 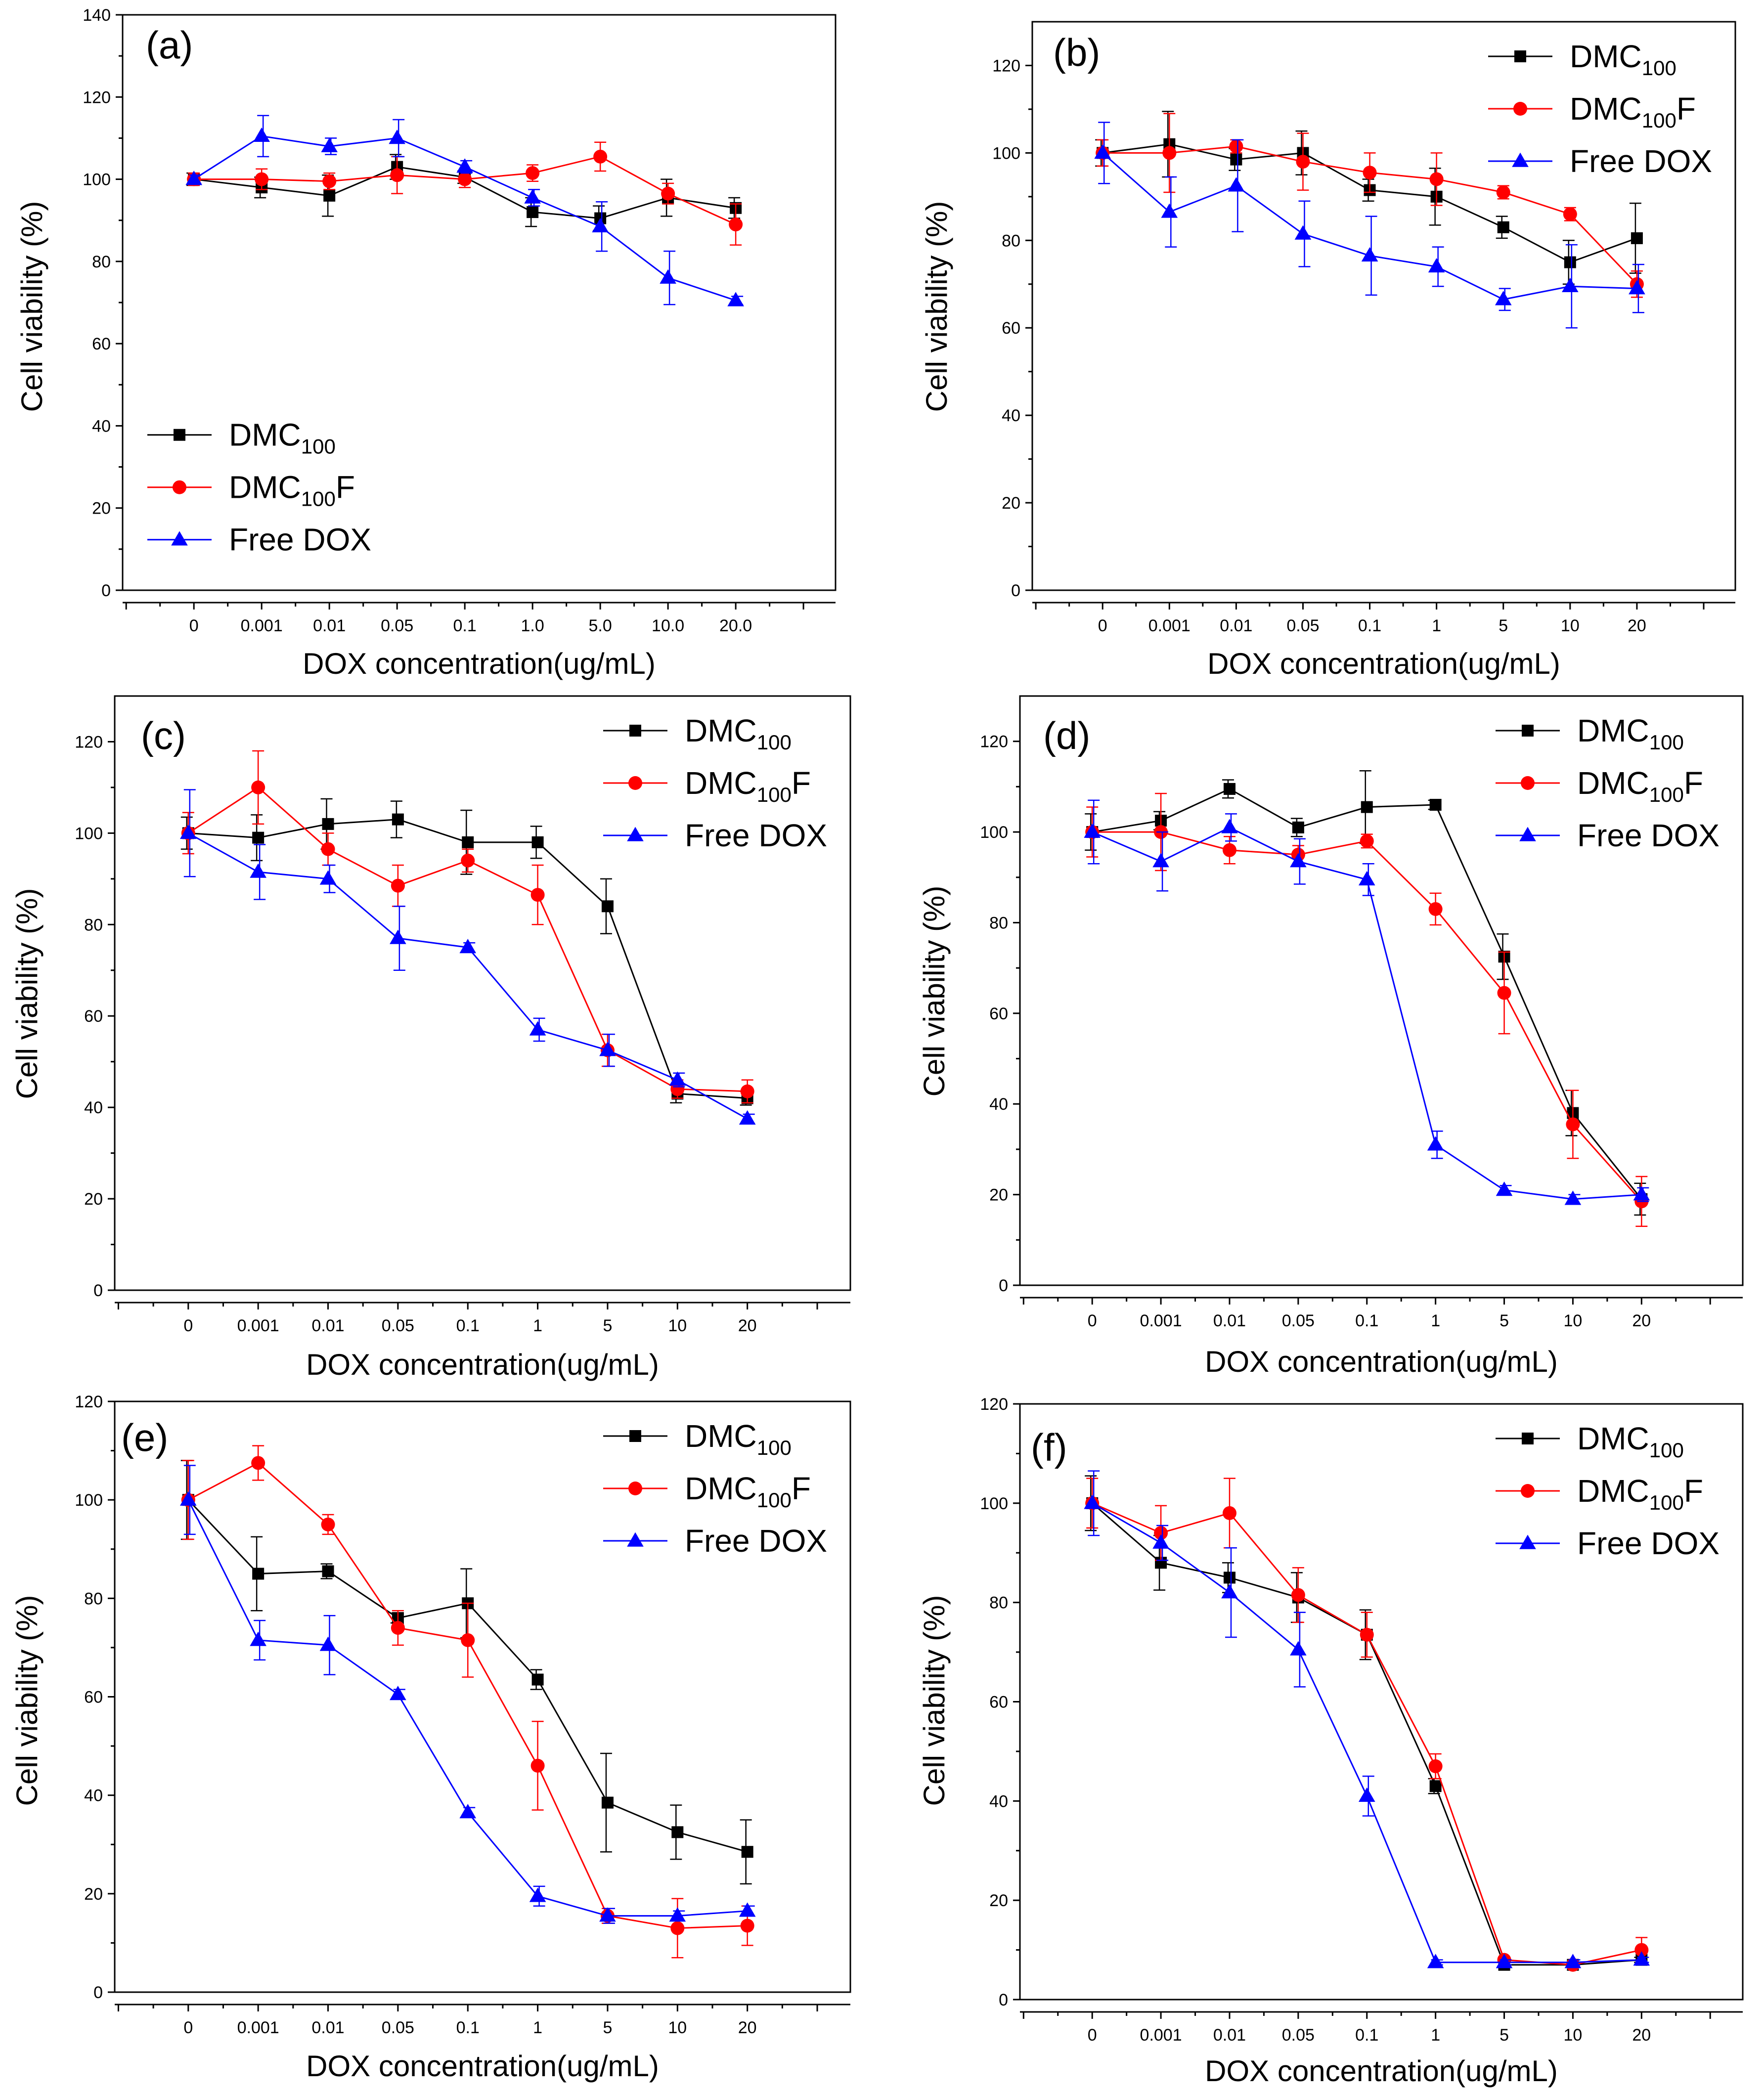 What do you see at coordinates (1049, 1448) in the screenshot?
I see `panel-letter: (f)` at bounding box center [1049, 1448].